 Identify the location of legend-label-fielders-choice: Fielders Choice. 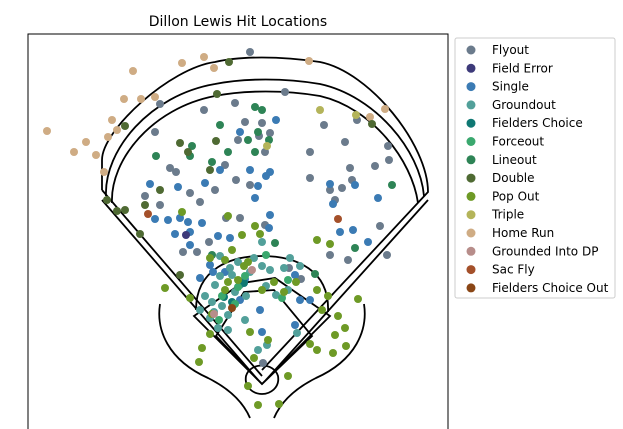
(537, 123).